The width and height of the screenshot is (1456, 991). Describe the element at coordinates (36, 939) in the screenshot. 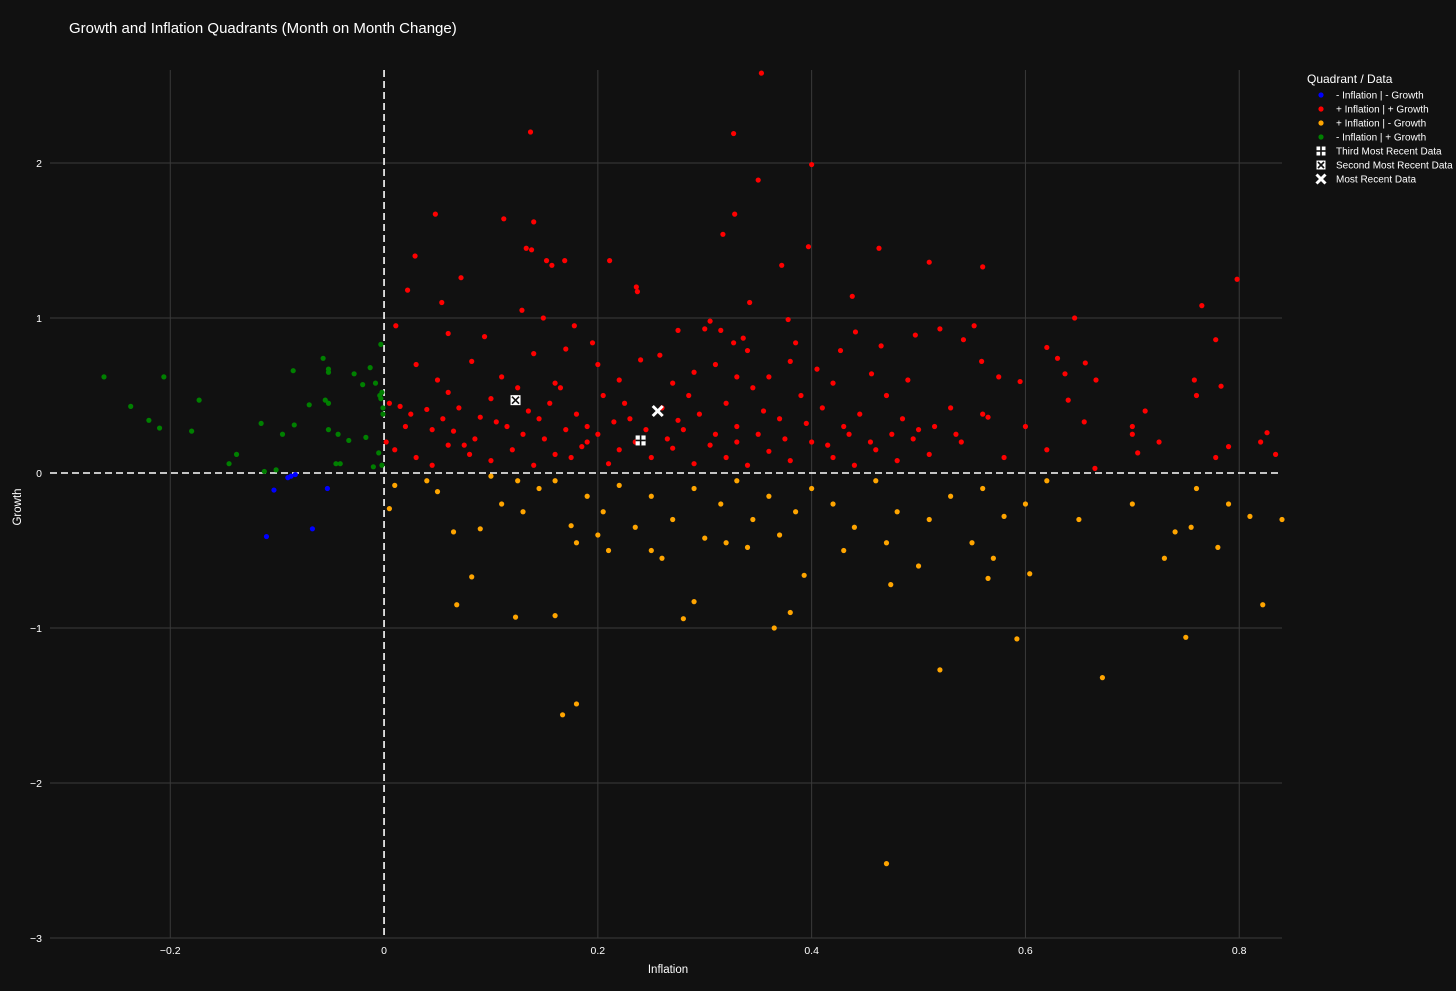

I see `y-tick-label: −3` at that location.